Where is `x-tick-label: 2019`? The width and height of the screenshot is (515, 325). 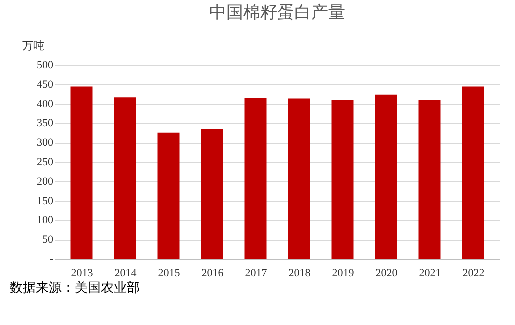
x-tick-label: 2019 is located at coordinates (343, 274).